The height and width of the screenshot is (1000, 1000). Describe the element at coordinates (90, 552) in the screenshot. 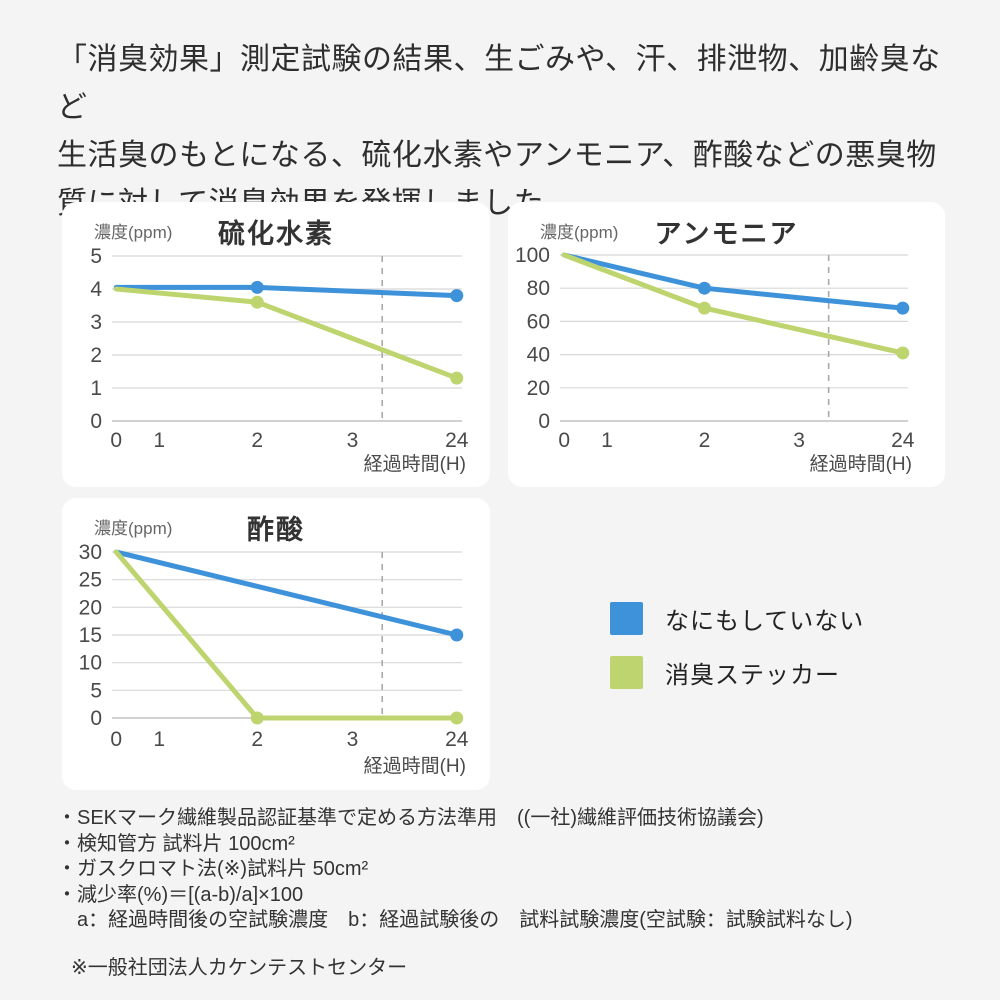

I see `y-tick-label: 30` at that location.